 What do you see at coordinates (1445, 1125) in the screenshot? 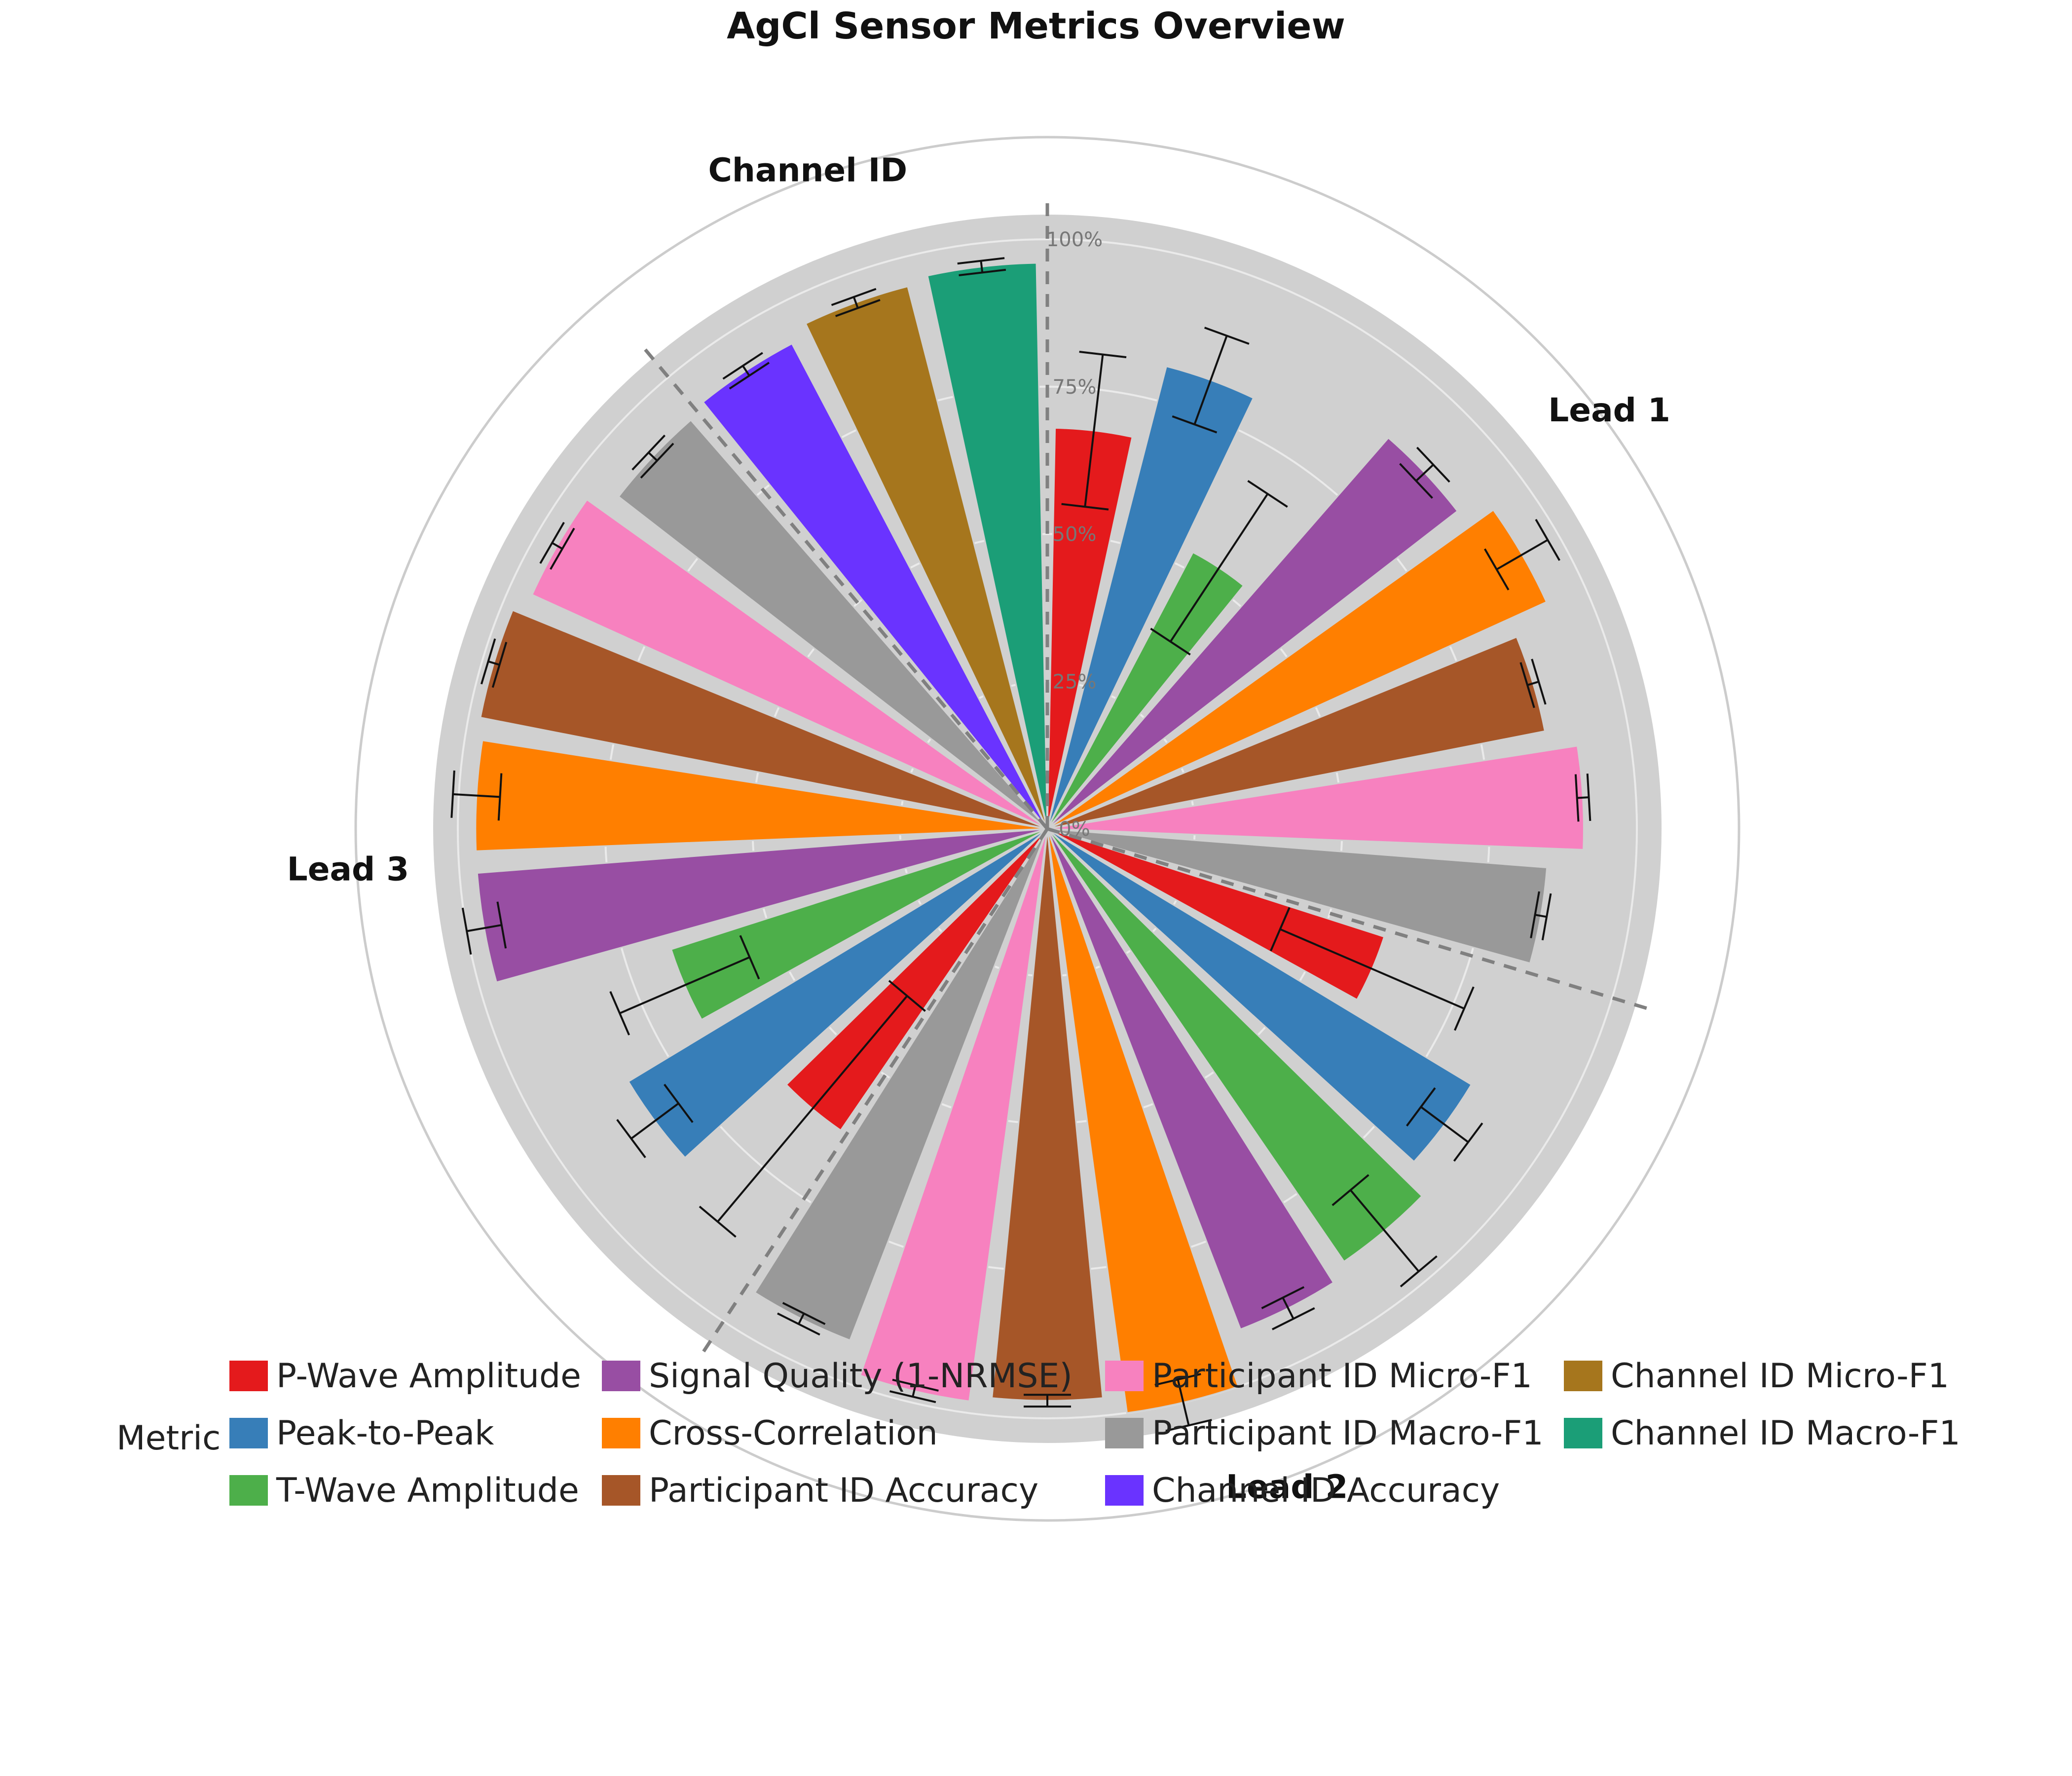
I see `error-bar-lead-2-peak-to-peak` at bounding box center [1445, 1125].